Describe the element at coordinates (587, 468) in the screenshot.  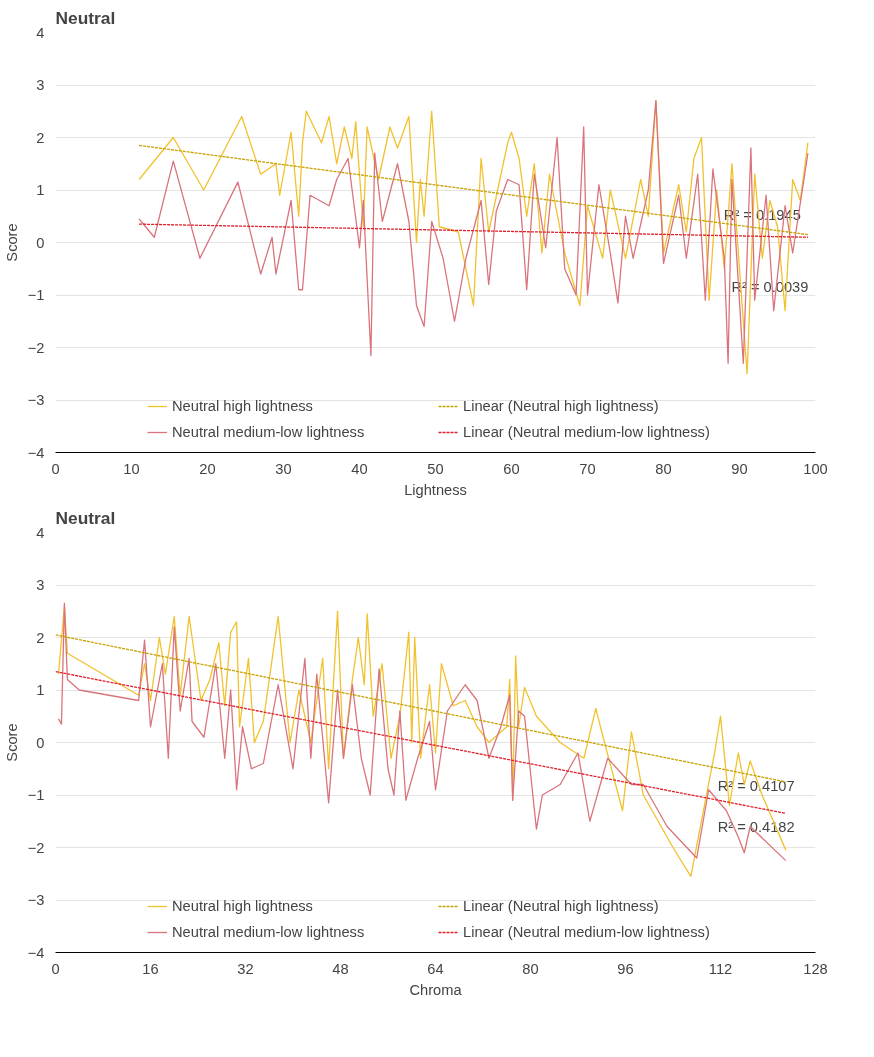
I see `x-tick-label: 70` at that location.